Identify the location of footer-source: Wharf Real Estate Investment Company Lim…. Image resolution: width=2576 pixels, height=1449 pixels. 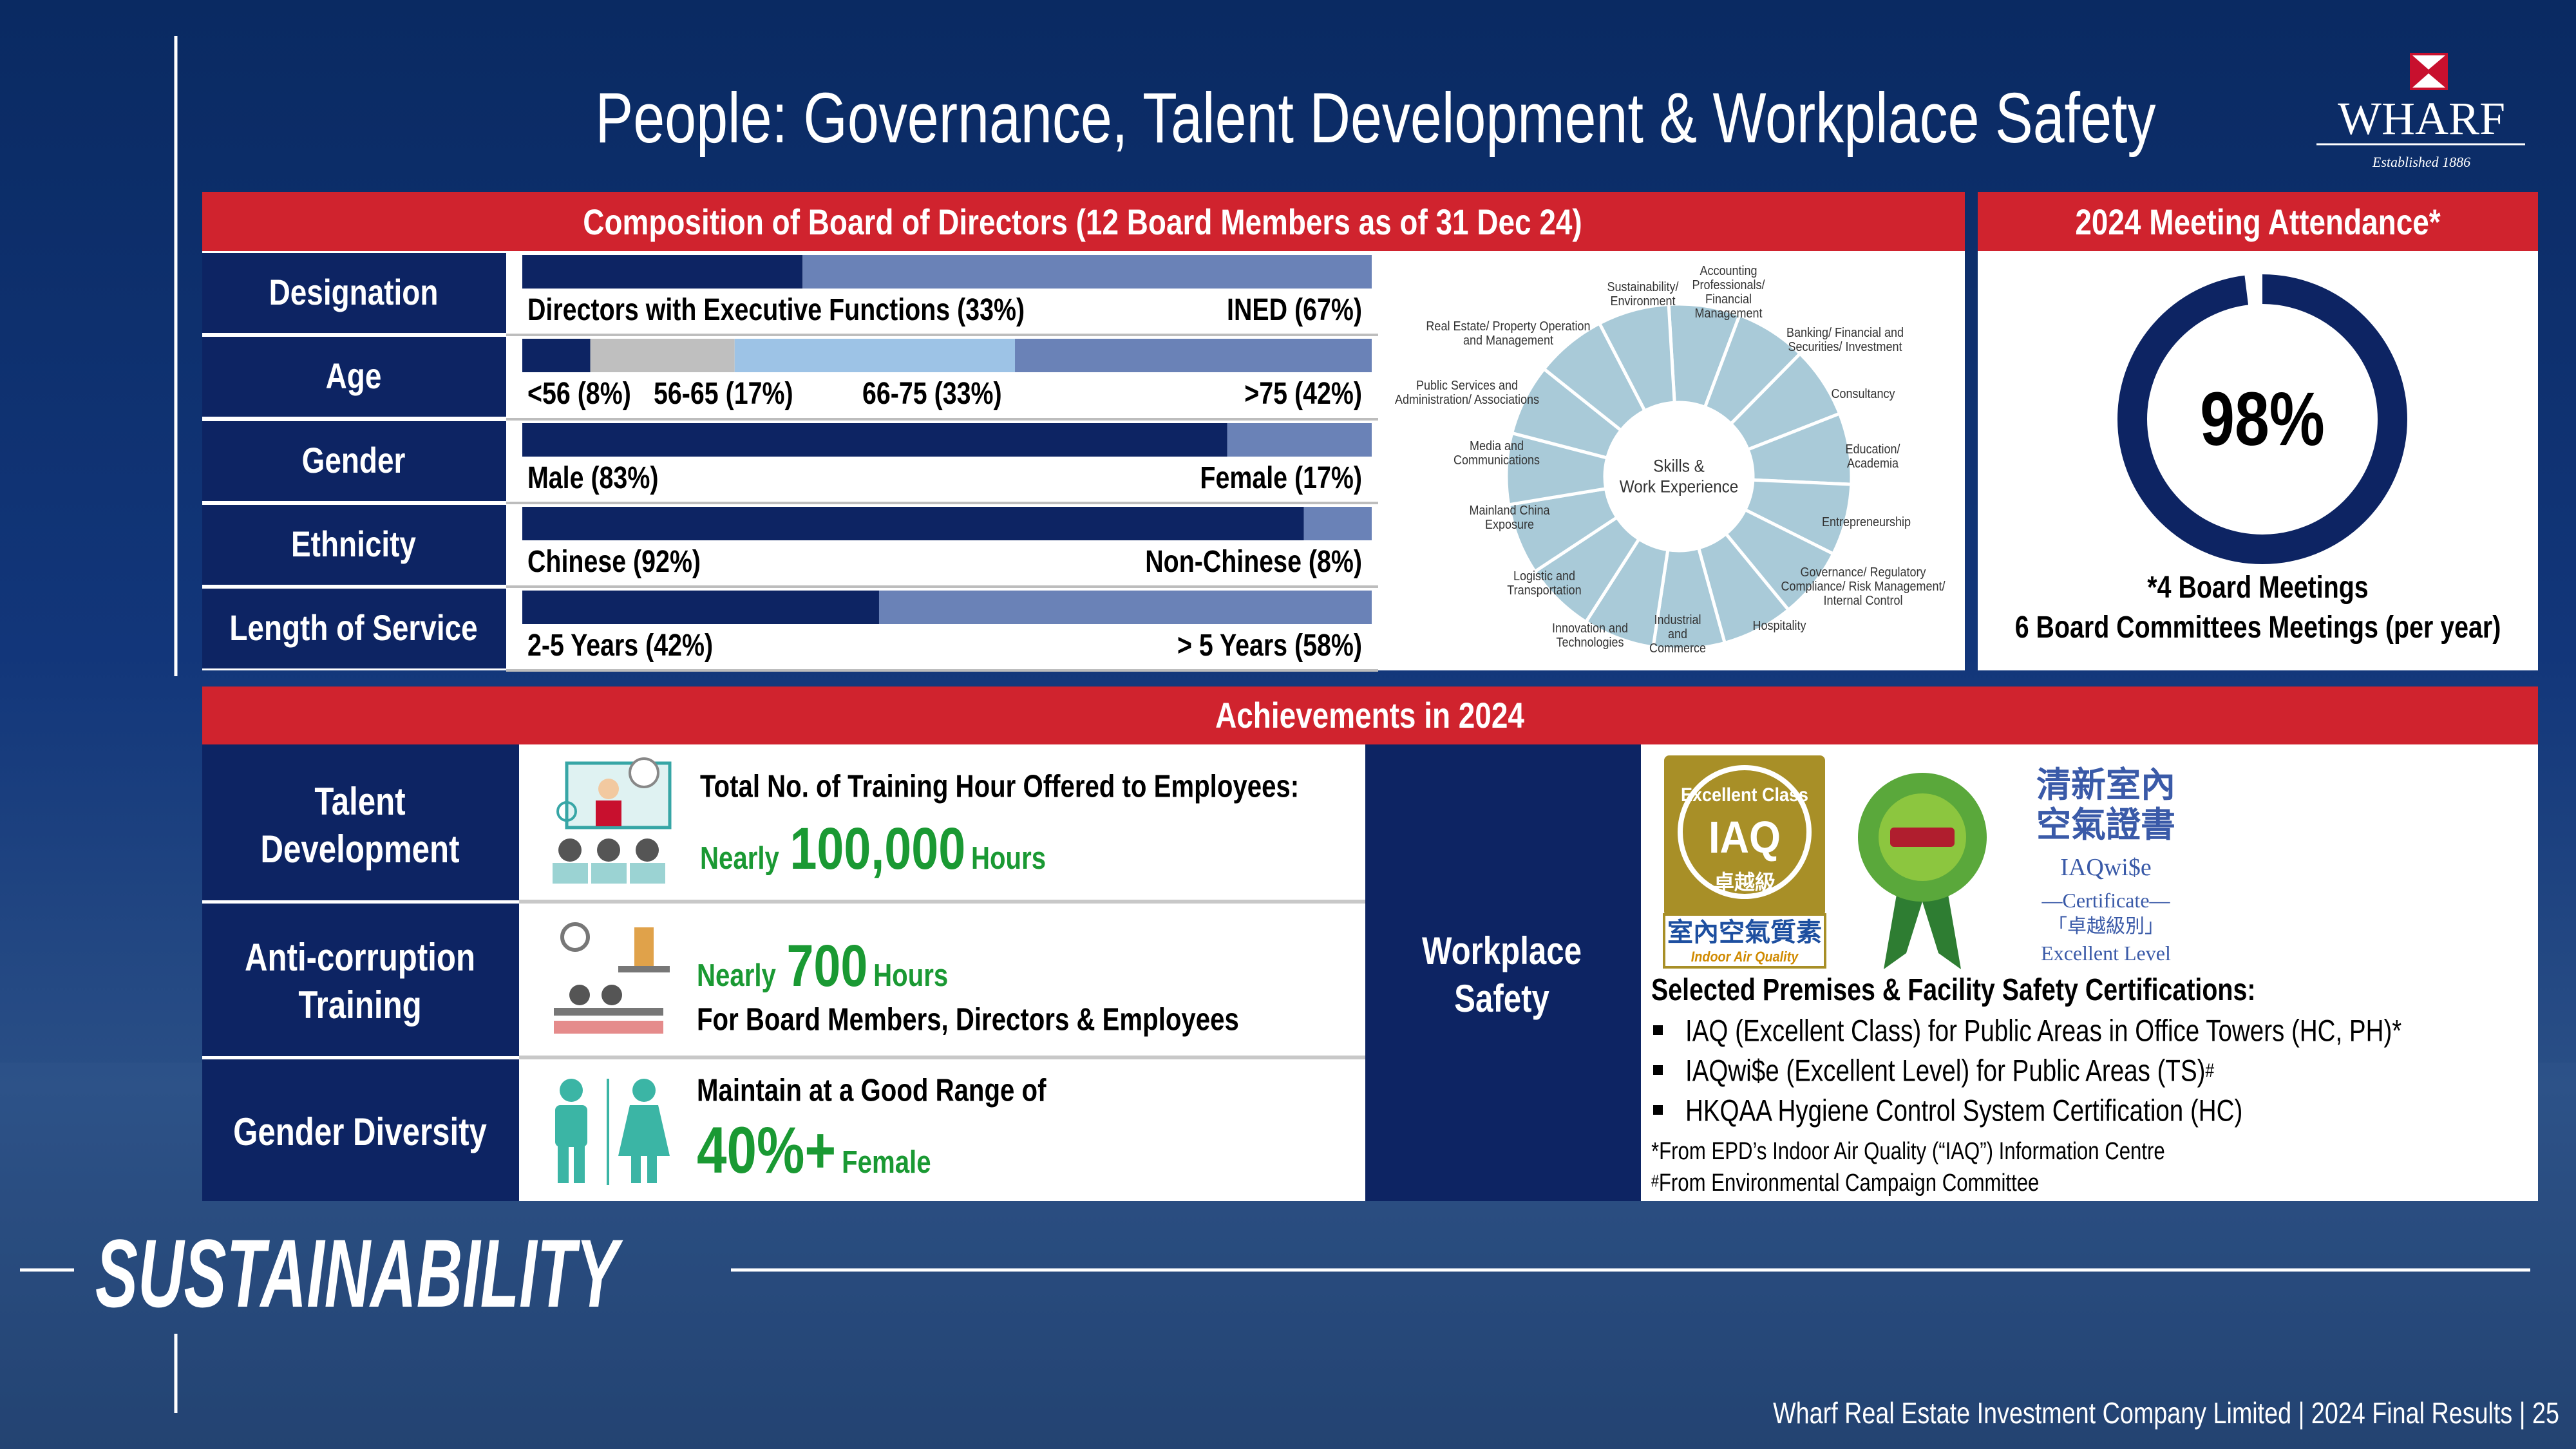
(2166, 1413).